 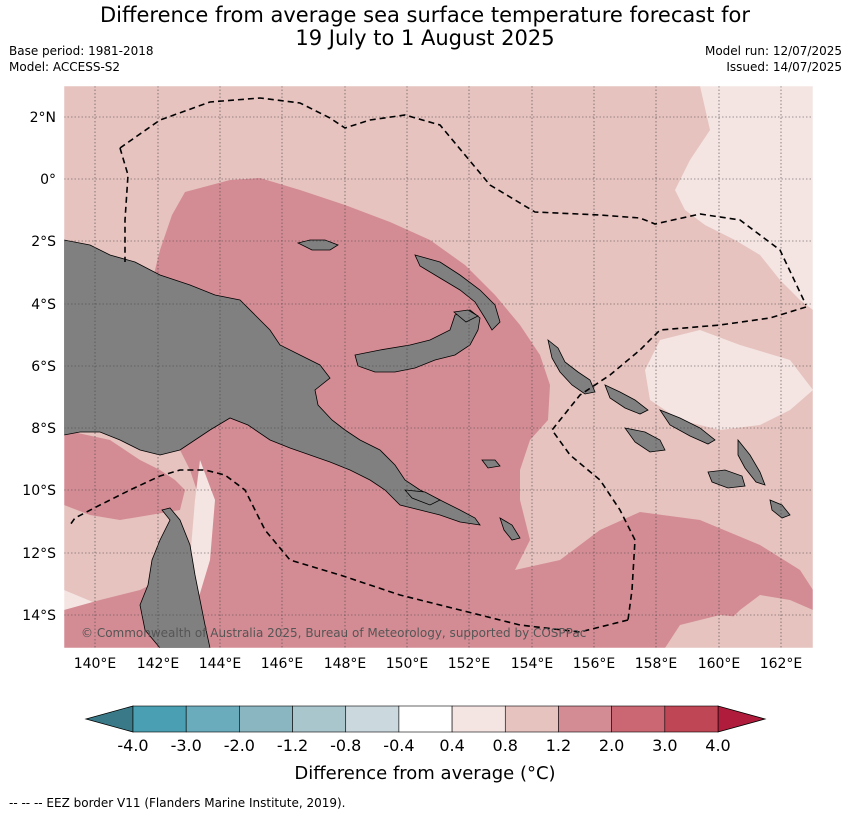 I want to click on colorbar-segments, so click(x=425, y=719).